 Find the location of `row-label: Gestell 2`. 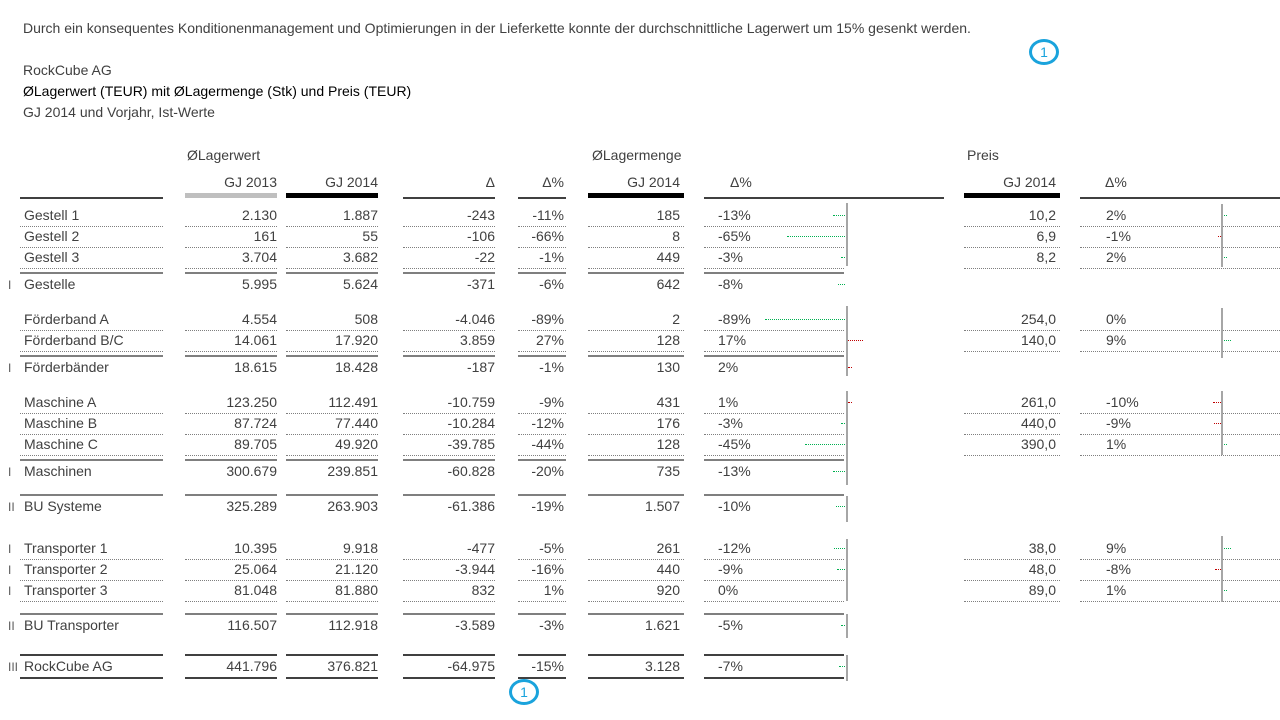

row-label: Gestell 2 is located at coordinates (52, 236).